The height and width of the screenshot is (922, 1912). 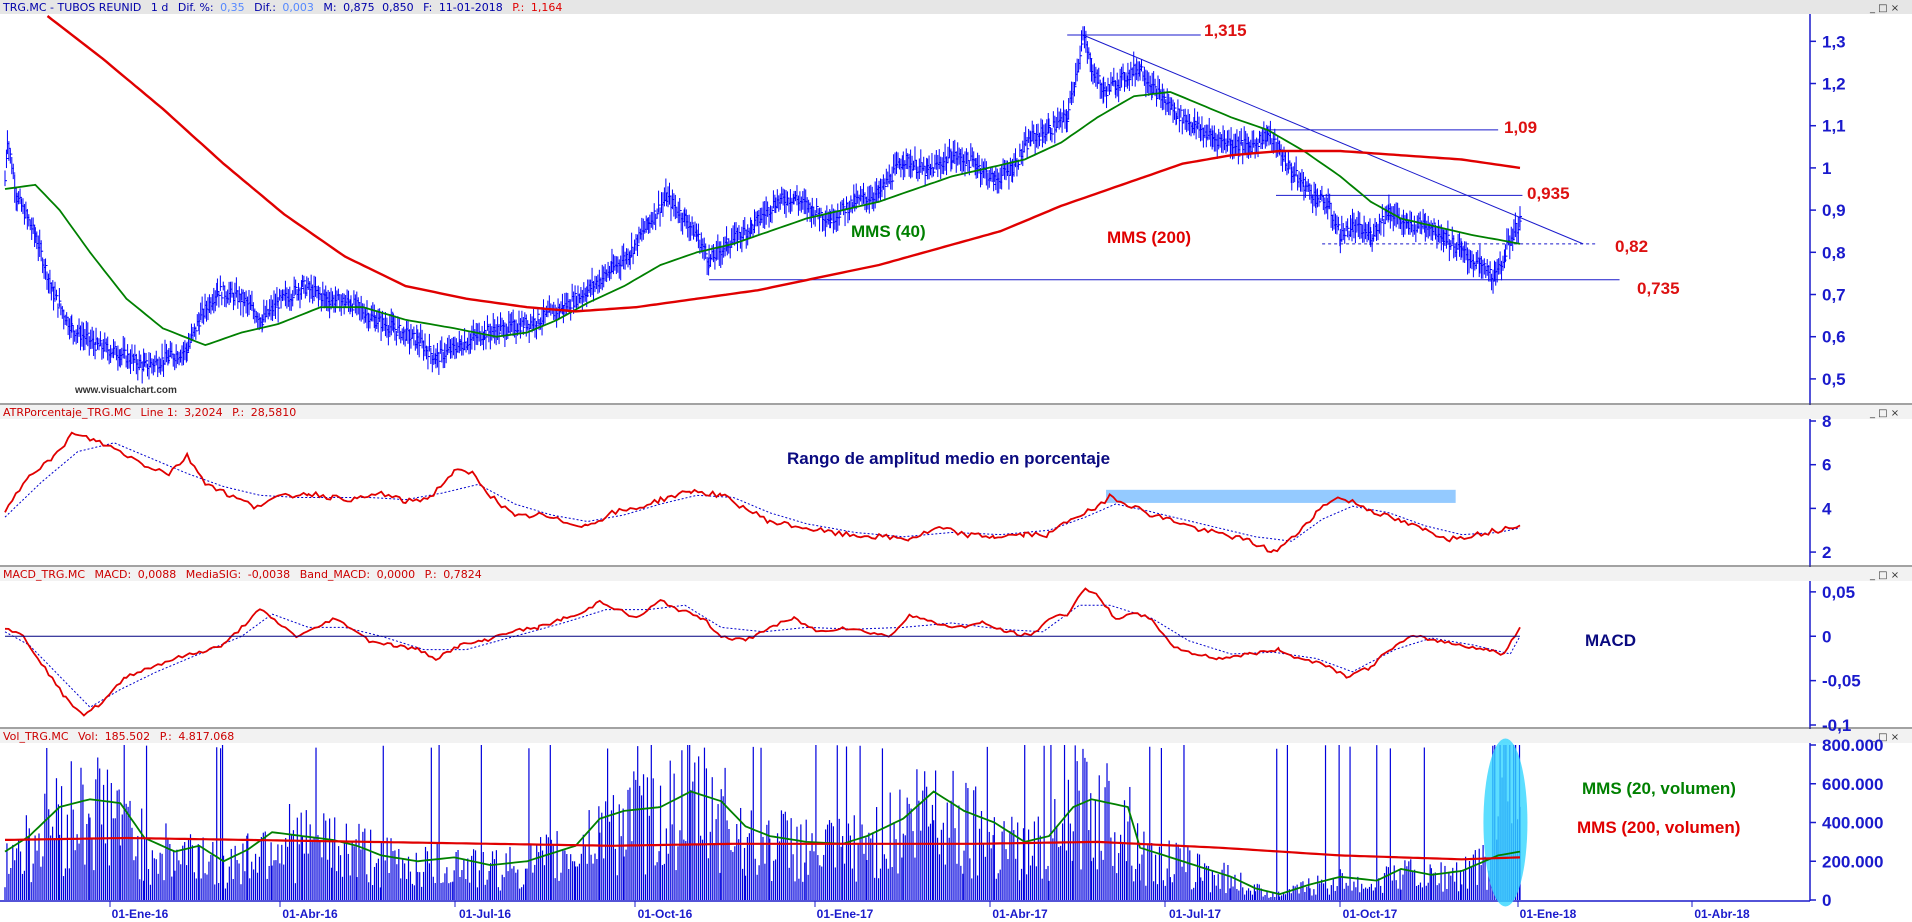 I want to click on price-header-bar, so click(x=956, y=7).